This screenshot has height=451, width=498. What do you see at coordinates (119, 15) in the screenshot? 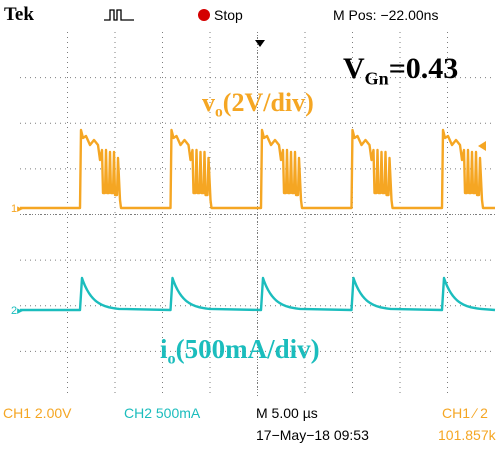
I see `acquisition-icon` at bounding box center [119, 15].